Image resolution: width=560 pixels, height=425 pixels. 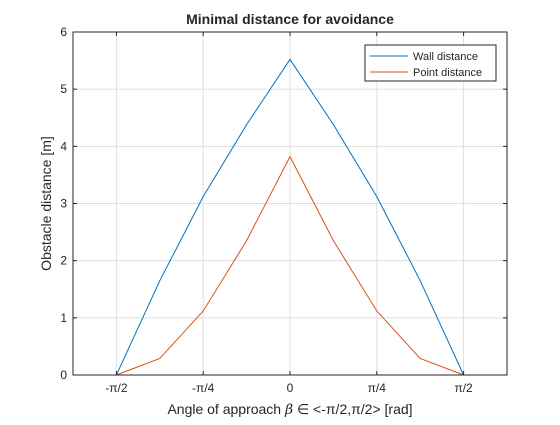 What do you see at coordinates (46, 203) in the screenshot?
I see `y-axis-label: Obstacle distance [m]` at bounding box center [46, 203].